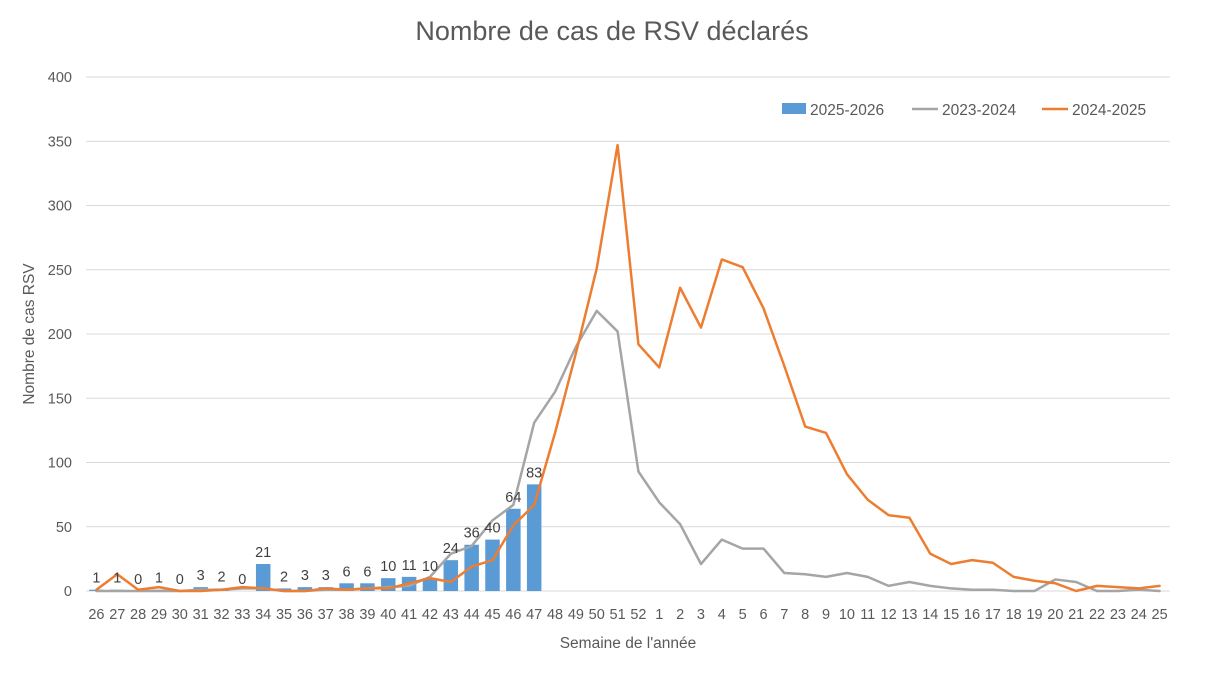 This screenshot has height=689, width=1224. I want to click on x-tick-label: 8, so click(805, 615).